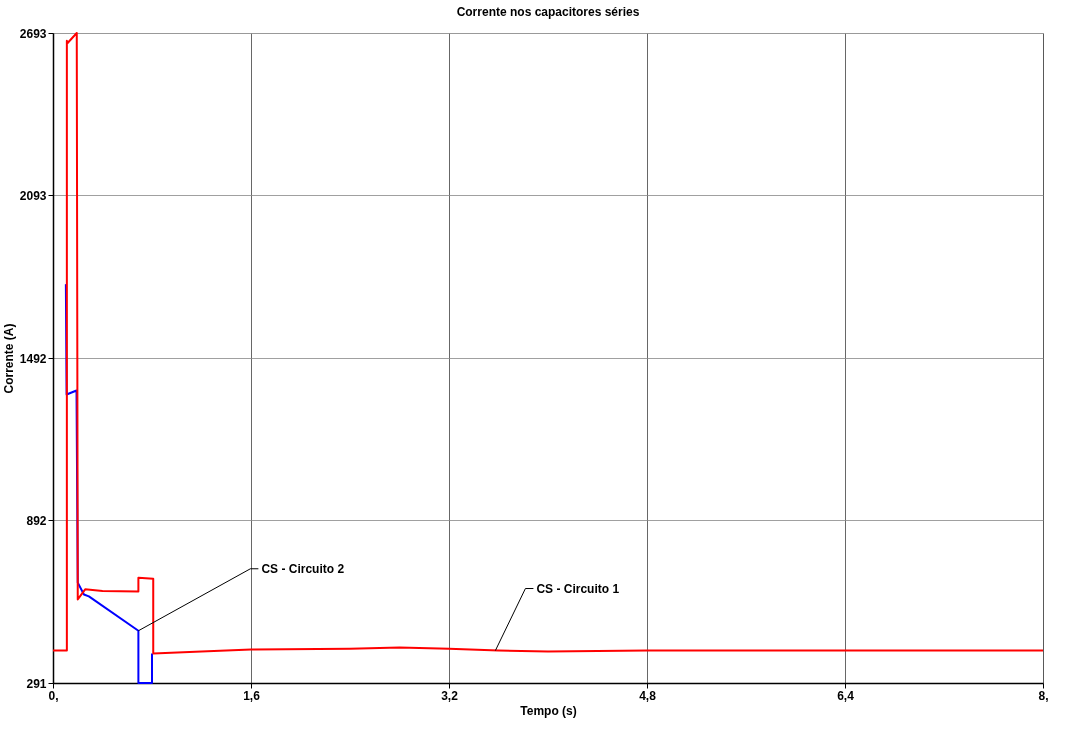  Describe the element at coordinates (648, 695) in the screenshot. I see `x-tick-label: 4,8` at that location.